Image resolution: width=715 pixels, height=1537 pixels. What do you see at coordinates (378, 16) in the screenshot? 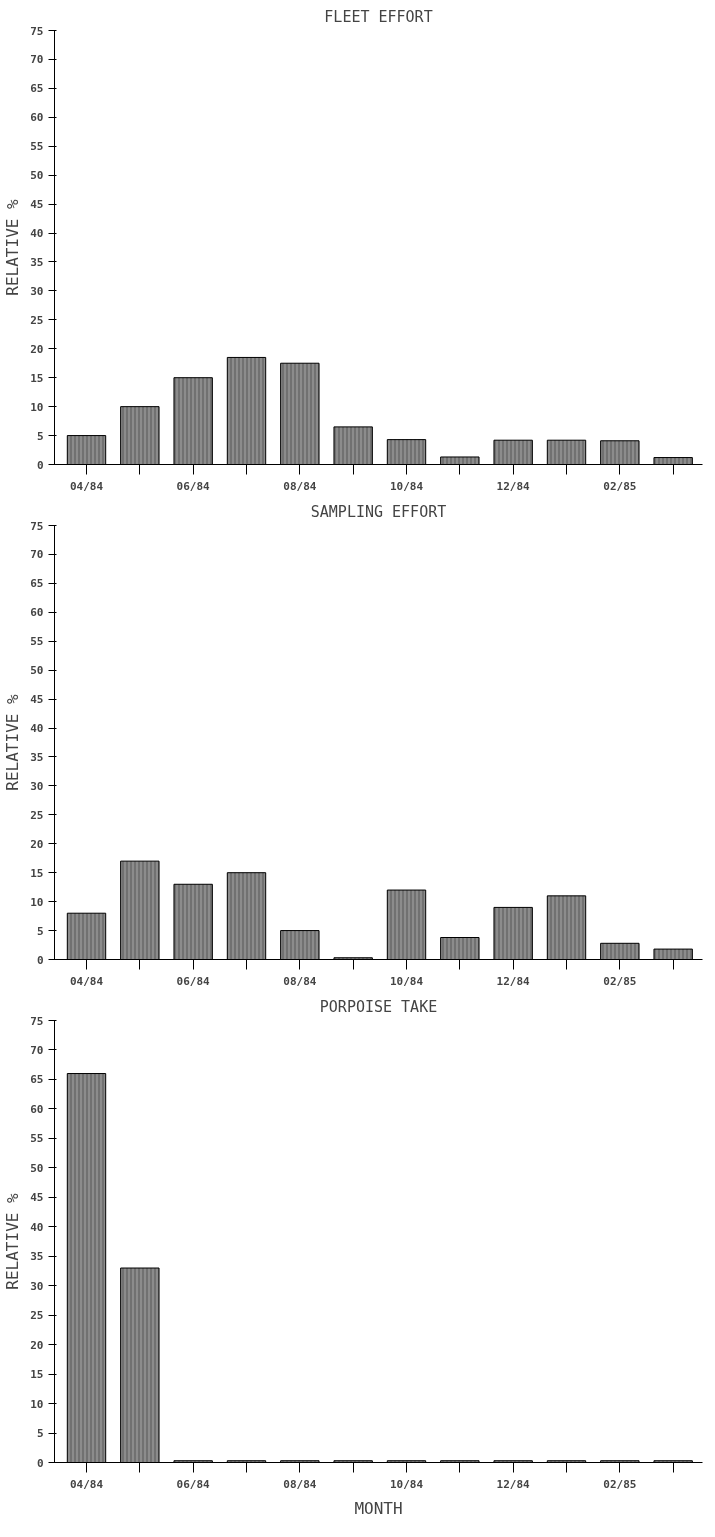
I see `chart-title: FLEET EFFORT` at bounding box center [378, 16].